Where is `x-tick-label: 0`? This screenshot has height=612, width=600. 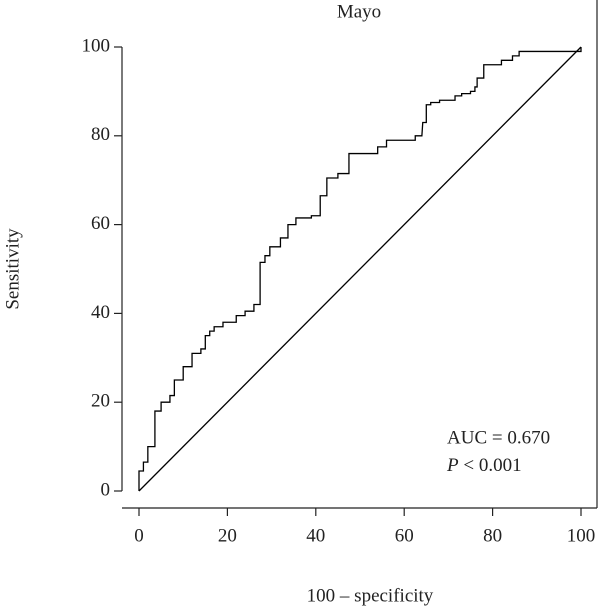
x-tick-label: 0 is located at coordinates (139, 535).